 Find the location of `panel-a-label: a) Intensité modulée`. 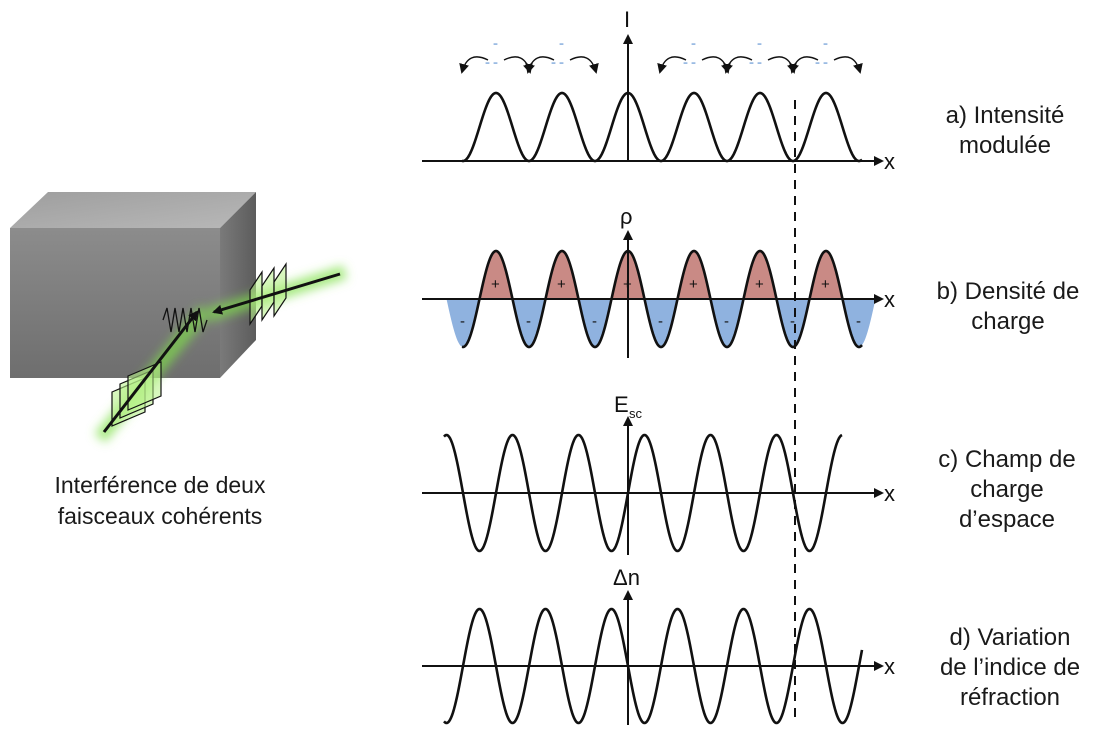

panel-a-label: a) Intensité modulée is located at coordinates (1005, 131).